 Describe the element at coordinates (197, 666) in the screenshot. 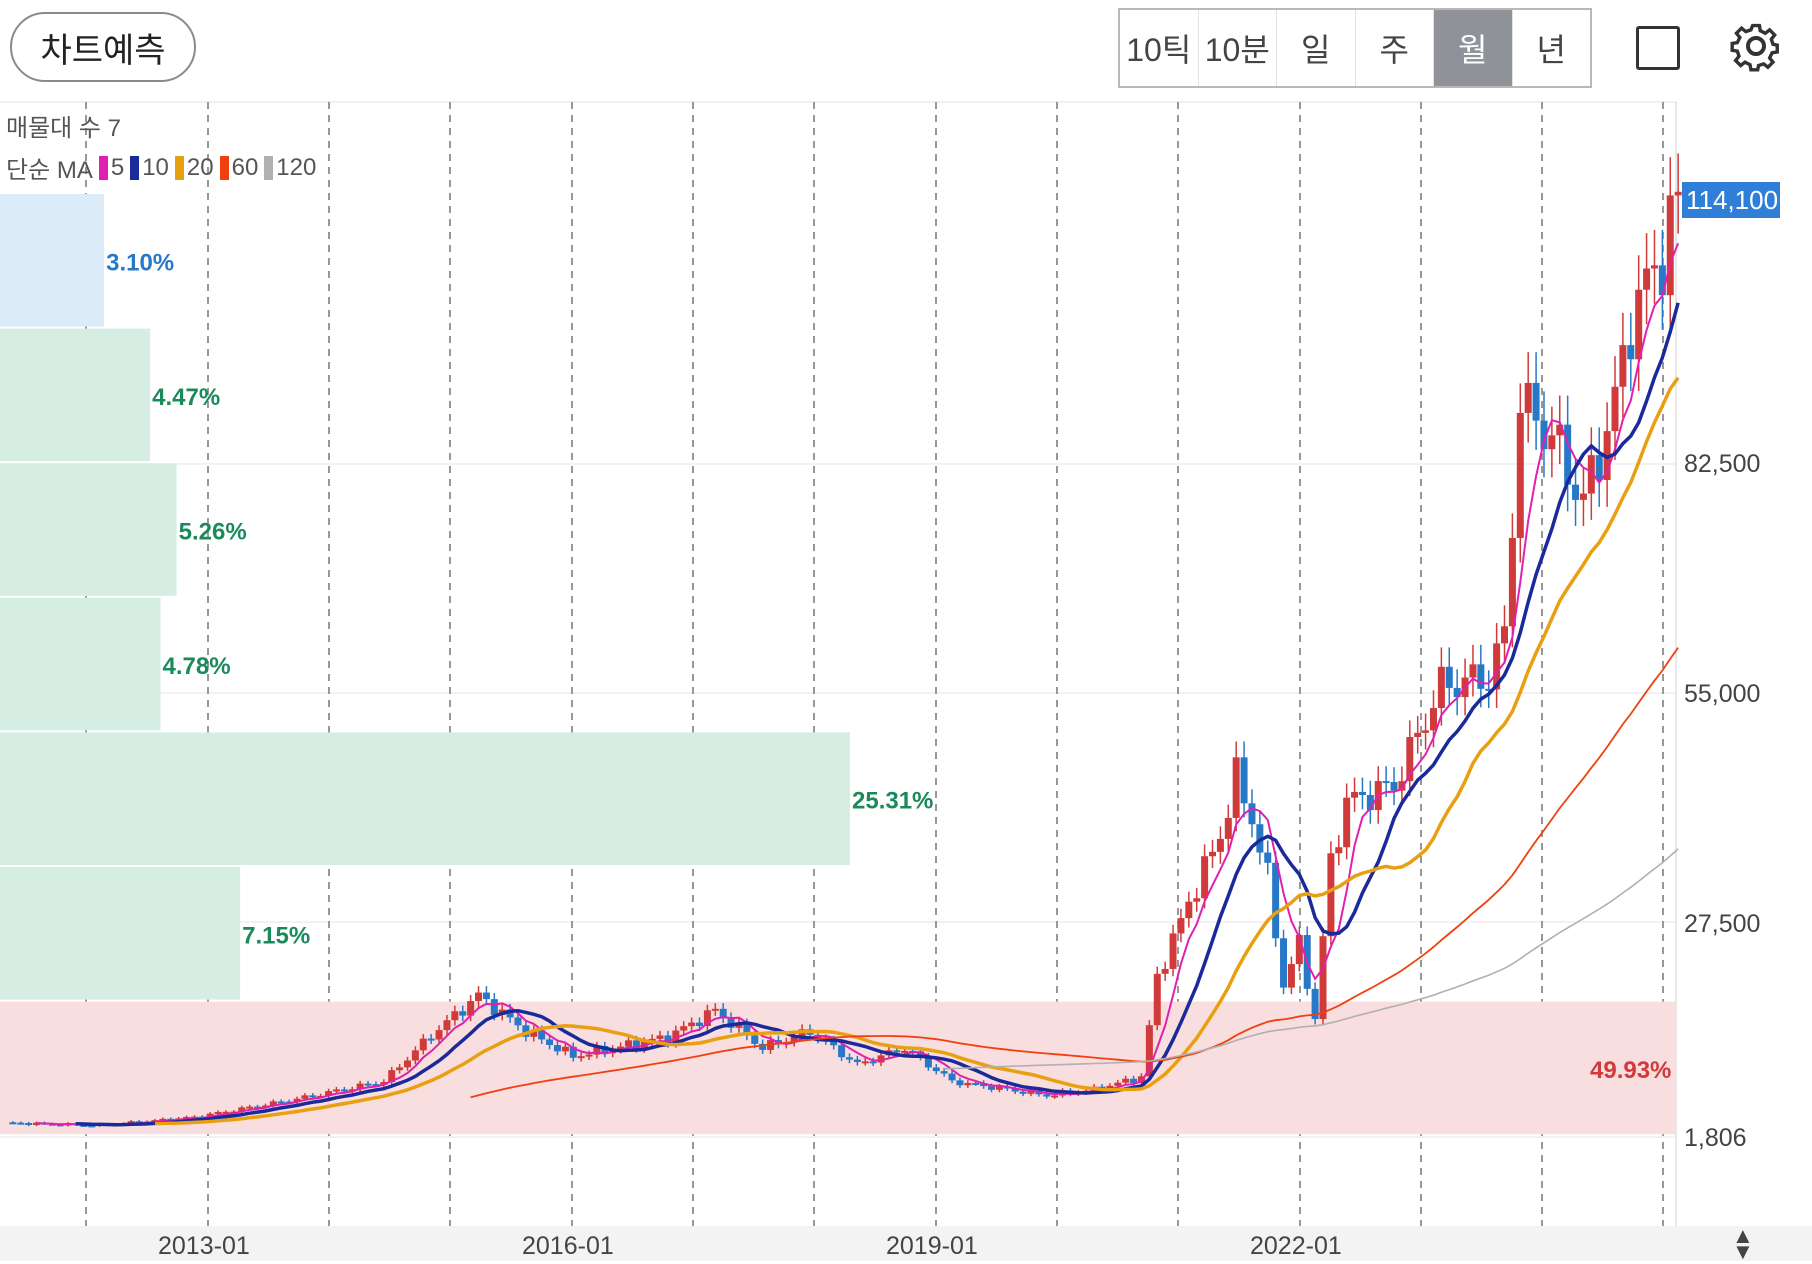

I see `volume-profile-percent: 4.78%` at that location.